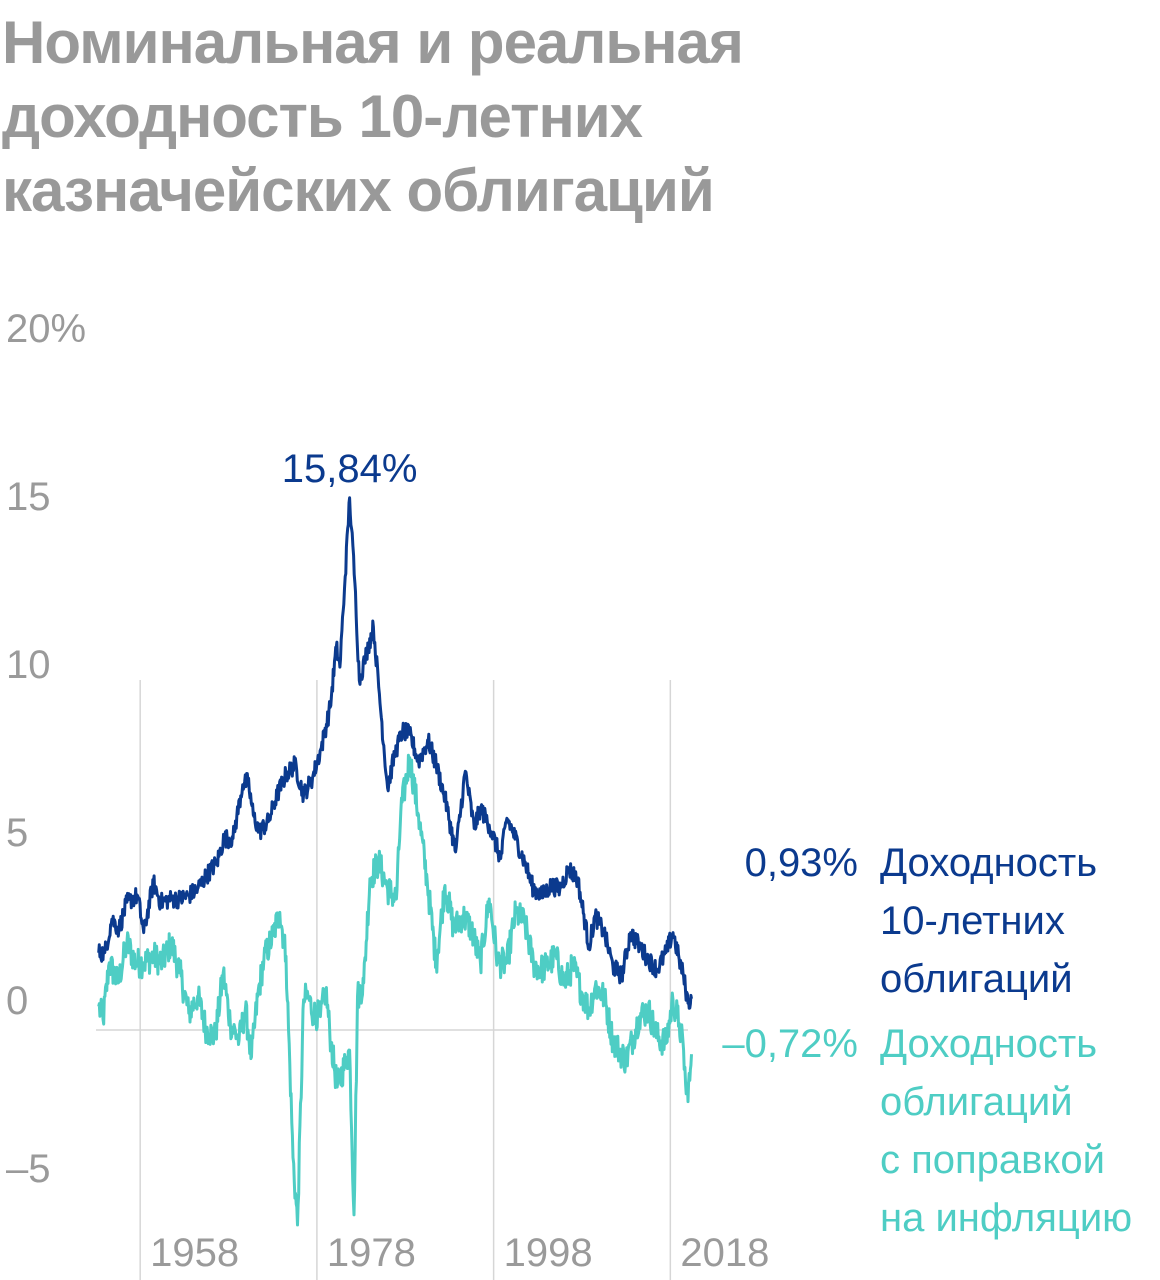 The width and height of the screenshot is (1160, 1280). What do you see at coordinates (972, 921) in the screenshot?
I see `legend-label-line: 10-летних` at bounding box center [972, 921].